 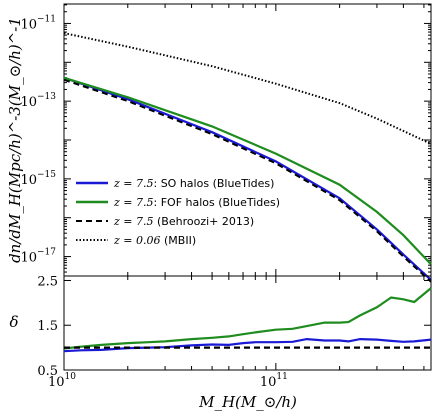 I want to click on y-tick-label: 10−13, so click(x=38, y=101).